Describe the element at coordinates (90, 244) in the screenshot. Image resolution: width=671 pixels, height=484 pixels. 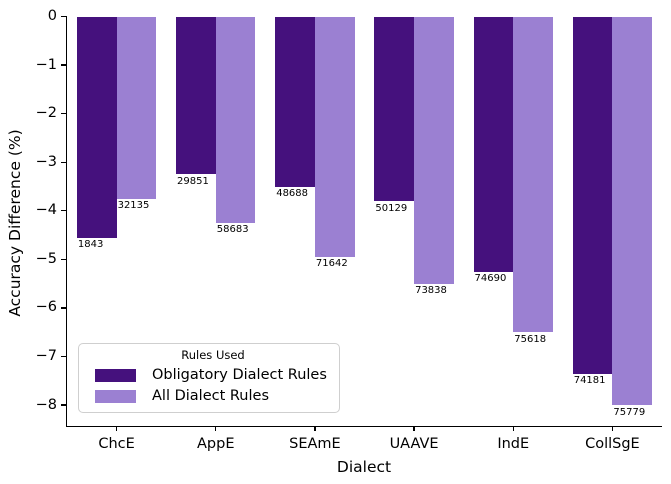
I see `bar-value-label: 1843` at that location.